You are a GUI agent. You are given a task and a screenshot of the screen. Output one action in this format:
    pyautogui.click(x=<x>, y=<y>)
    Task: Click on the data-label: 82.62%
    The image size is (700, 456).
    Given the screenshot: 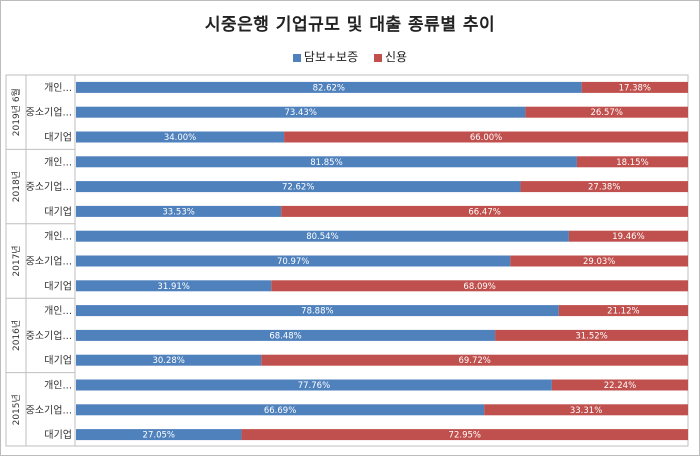 What is the action you would take?
    pyautogui.click(x=329, y=88)
    